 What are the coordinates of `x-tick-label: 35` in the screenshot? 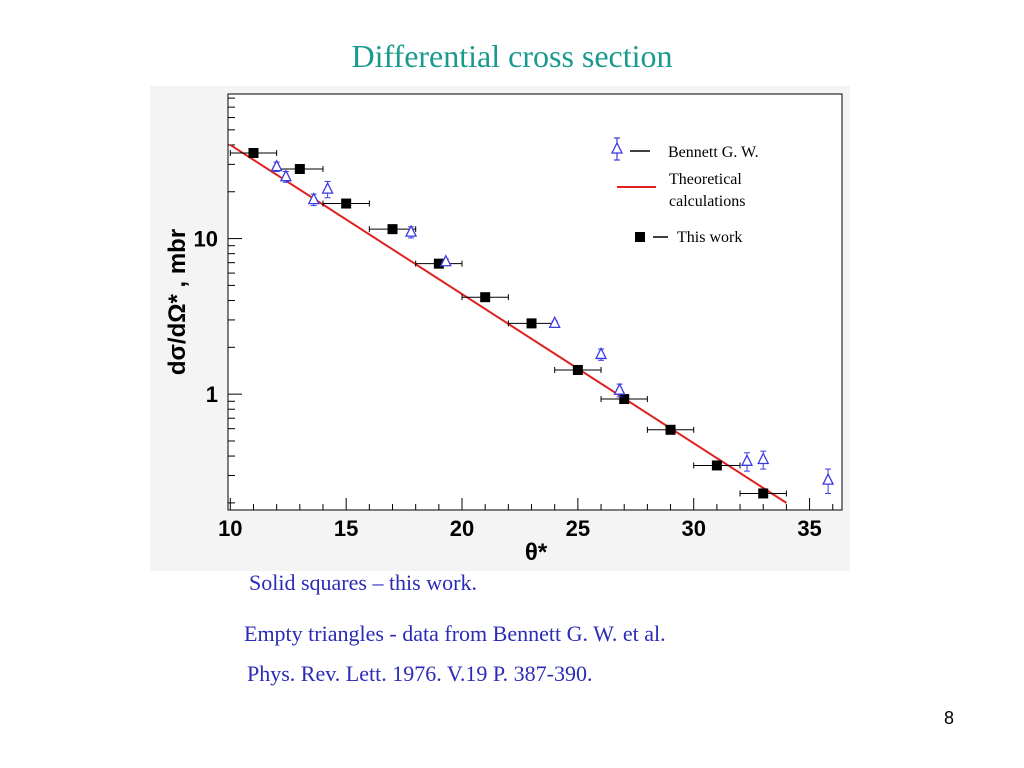 It's located at (809, 528).